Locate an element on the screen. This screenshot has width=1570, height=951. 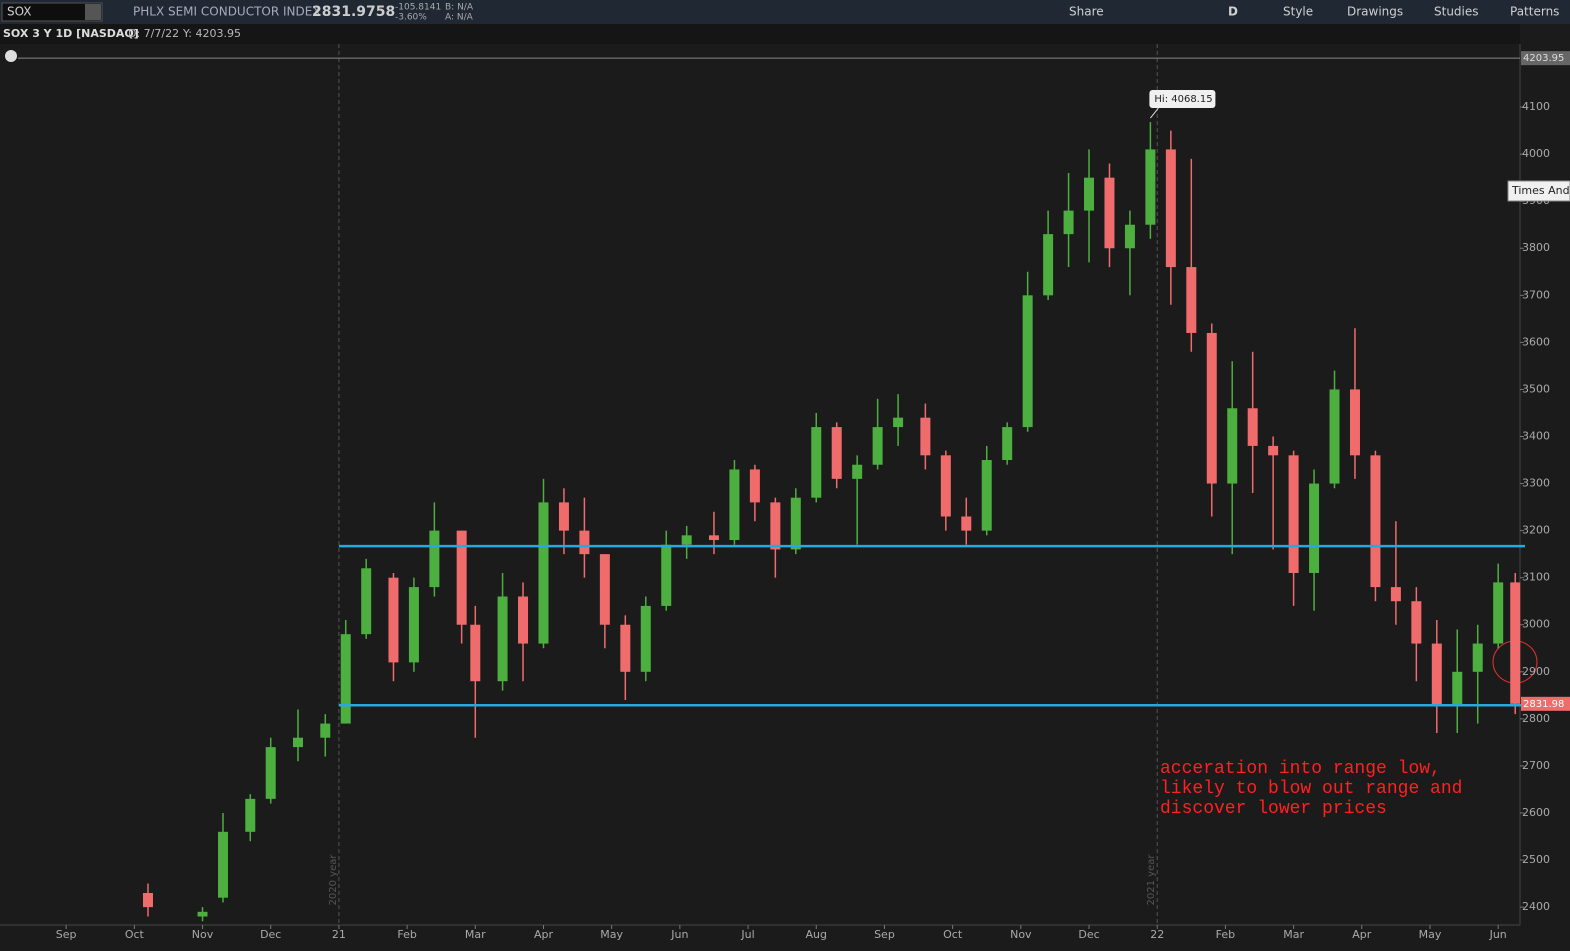
high-label: Hi: 4068.15 is located at coordinates (1183, 99).